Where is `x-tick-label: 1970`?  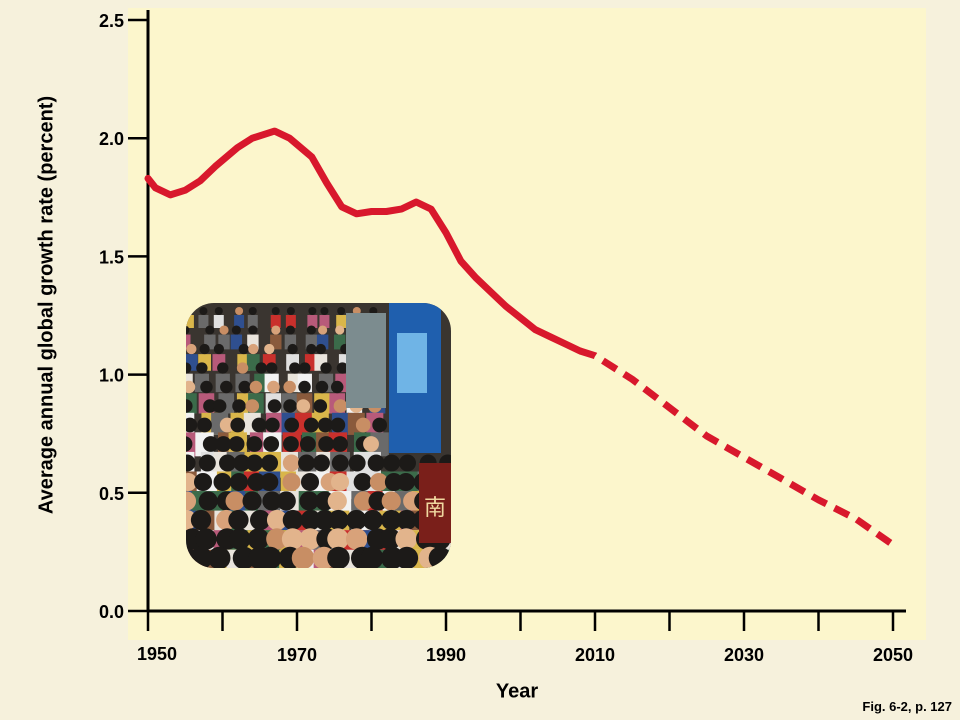
x-tick-label: 1970 is located at coordinates (297, 655).